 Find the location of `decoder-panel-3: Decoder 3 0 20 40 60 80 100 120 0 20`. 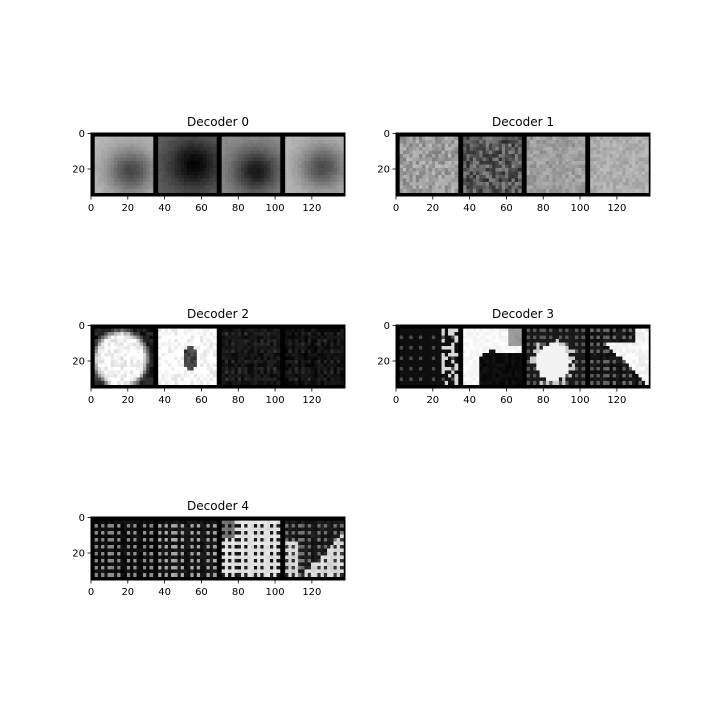

decoder-panel-3: Decoder 3 0 20 40 60 80 100 120 0 20 is located at coordinates (515, 361).